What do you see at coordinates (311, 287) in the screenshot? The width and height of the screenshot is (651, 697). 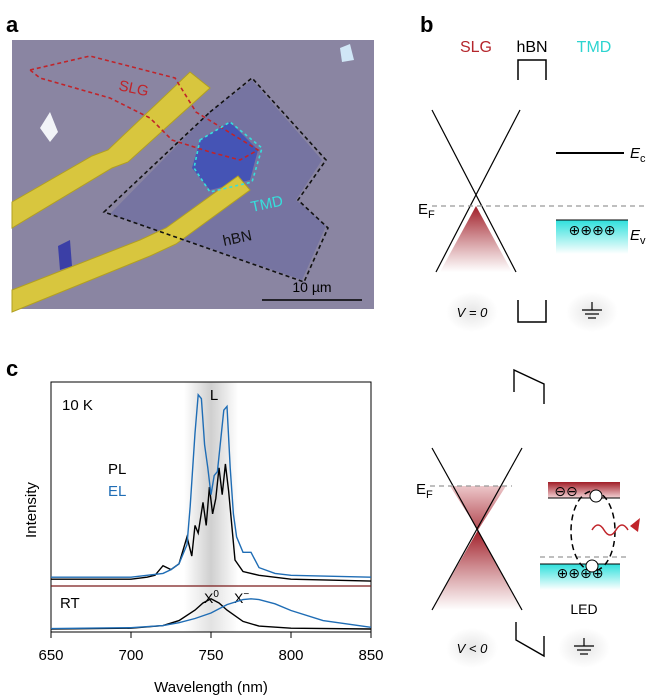 I see `scale-bar-label: 10 µm` at bounding box center [311, 287].